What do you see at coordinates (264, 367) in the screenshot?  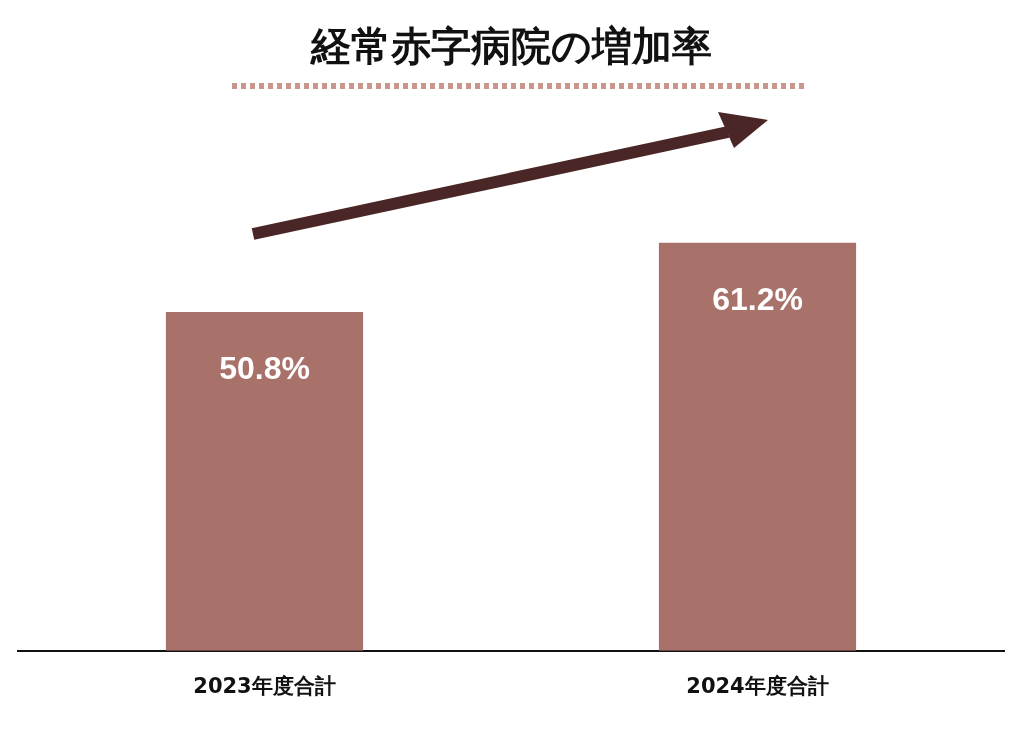 I see `data-label: 50.8%` at bounding box center [264, 367].